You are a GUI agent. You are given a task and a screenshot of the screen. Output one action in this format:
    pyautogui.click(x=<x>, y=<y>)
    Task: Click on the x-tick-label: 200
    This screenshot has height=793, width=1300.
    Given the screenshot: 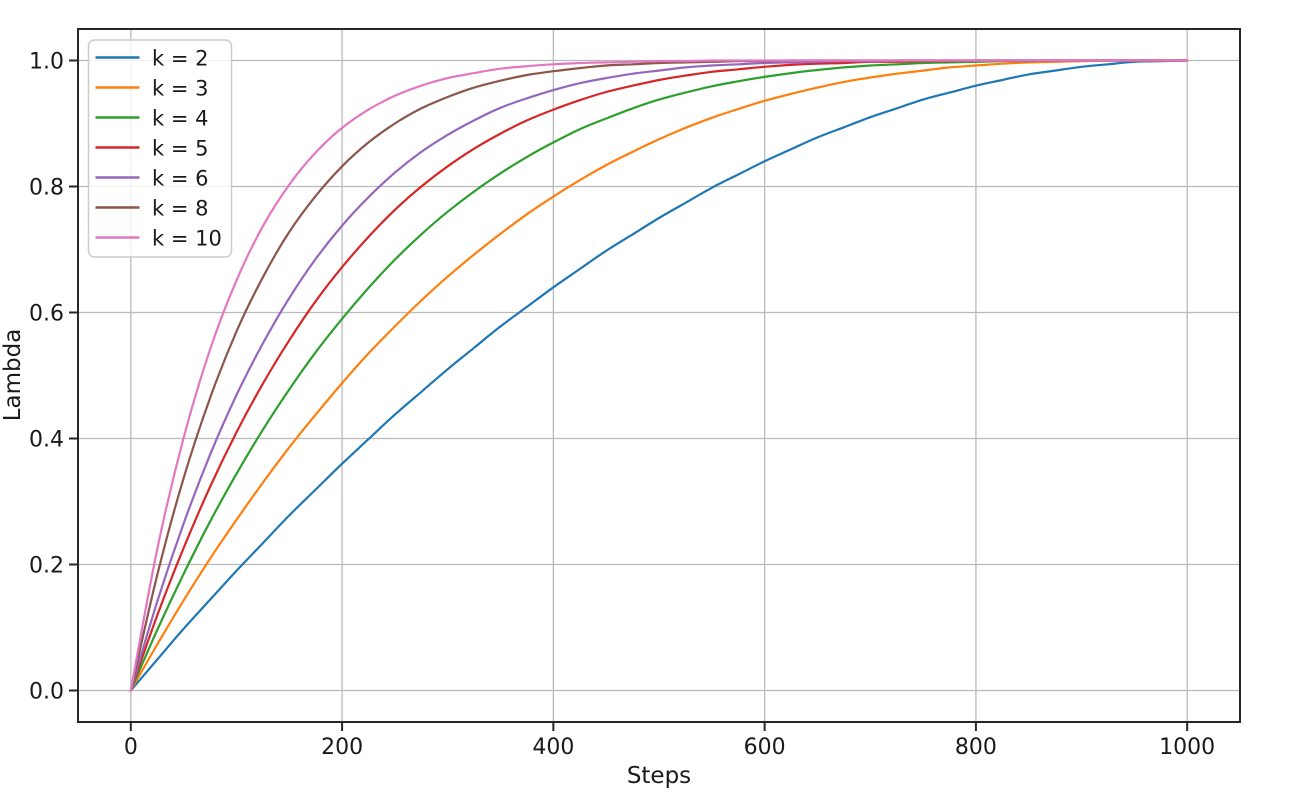 What is the action you would take?
    pyautogui.click(x=342, y=747)
    